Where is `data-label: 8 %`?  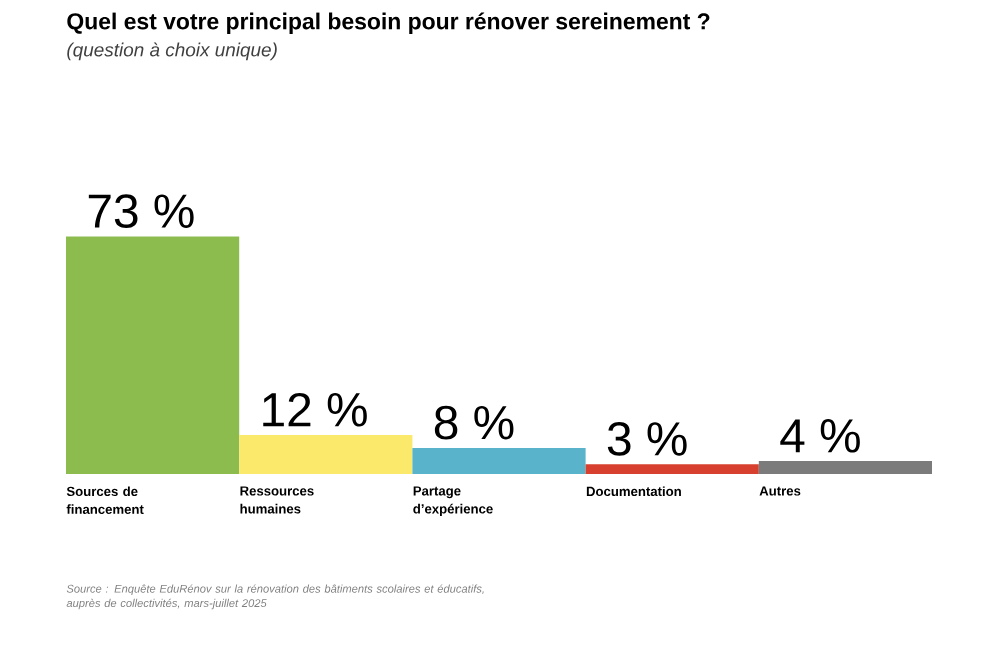
data-label: 8 % is located at coordinates (474, 422).